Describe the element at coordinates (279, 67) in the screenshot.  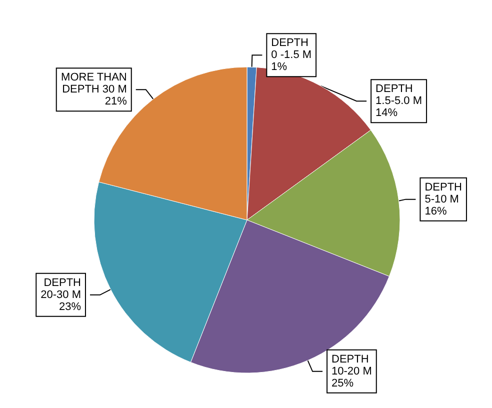
I see `data-label: 1%` at that location.